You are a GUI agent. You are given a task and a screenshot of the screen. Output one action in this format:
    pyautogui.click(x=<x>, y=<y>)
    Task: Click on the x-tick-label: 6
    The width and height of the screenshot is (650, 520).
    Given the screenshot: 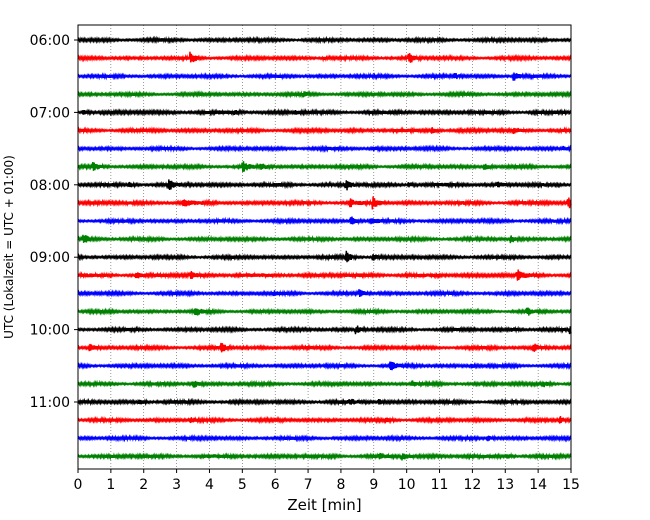 What is the action you would take?
    pyautogui.click(x=275, y=485)
    